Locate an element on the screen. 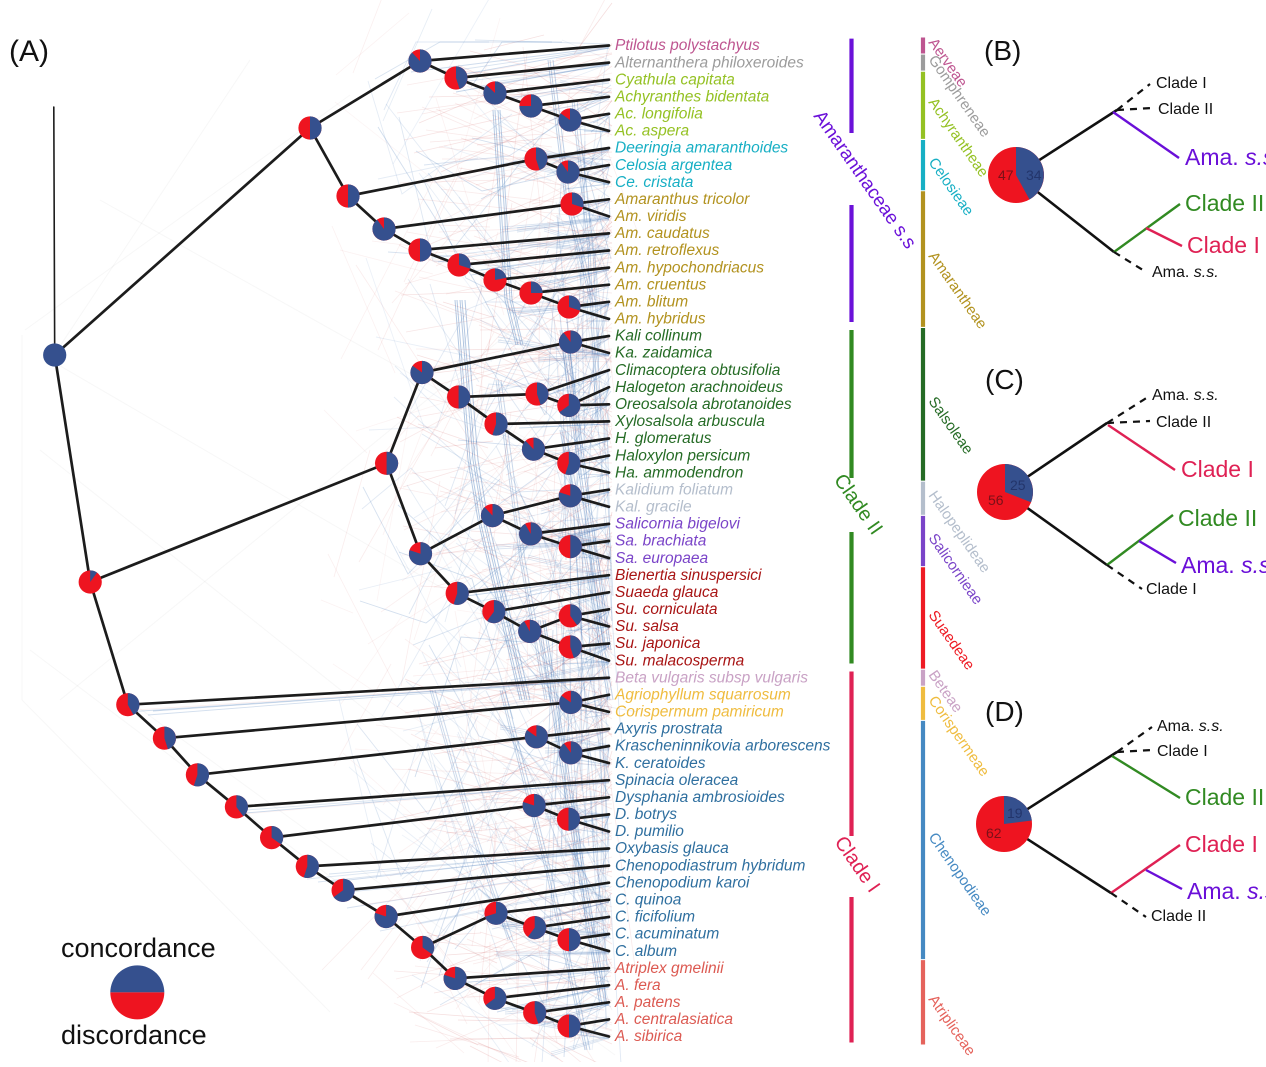 The height and width of the screenshot is (1067, 1266). svg-text: Am. cruentus is located at coordinates (660, 284).